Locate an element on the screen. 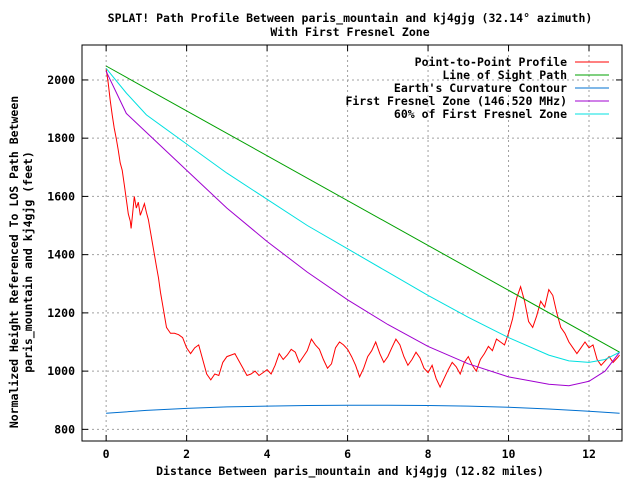 The height and width of the screenshot is (484, 640). legend-label: Line of Sight Path is located at coordinates (504, 75).